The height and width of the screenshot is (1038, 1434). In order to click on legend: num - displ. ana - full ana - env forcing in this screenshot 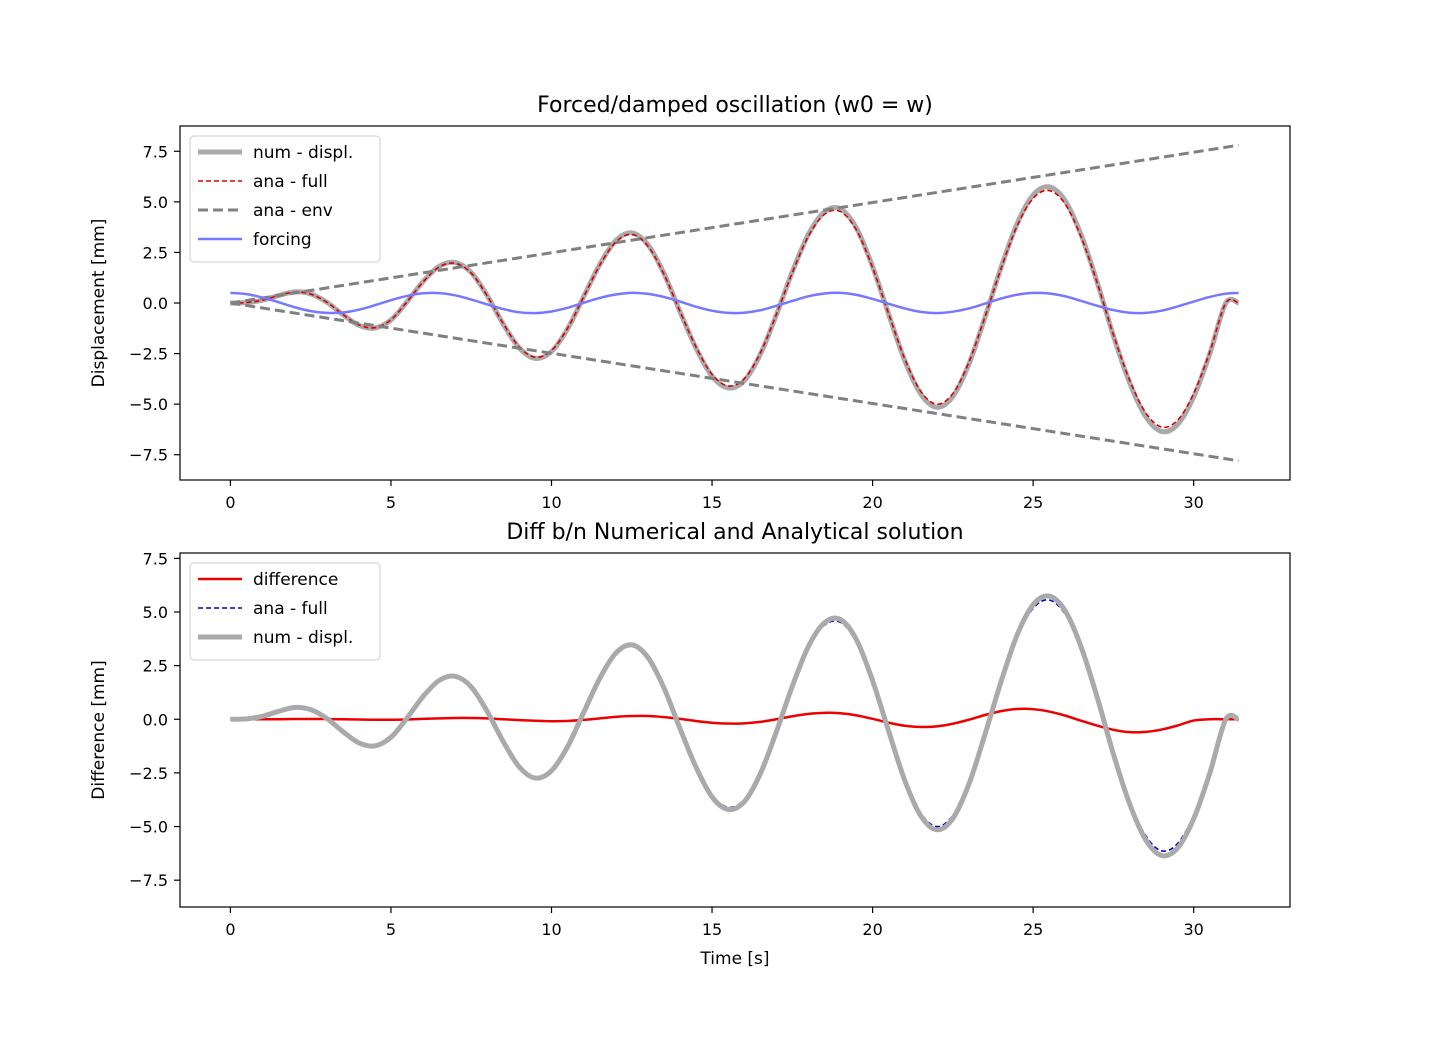, I will do `click(285, 199)`.